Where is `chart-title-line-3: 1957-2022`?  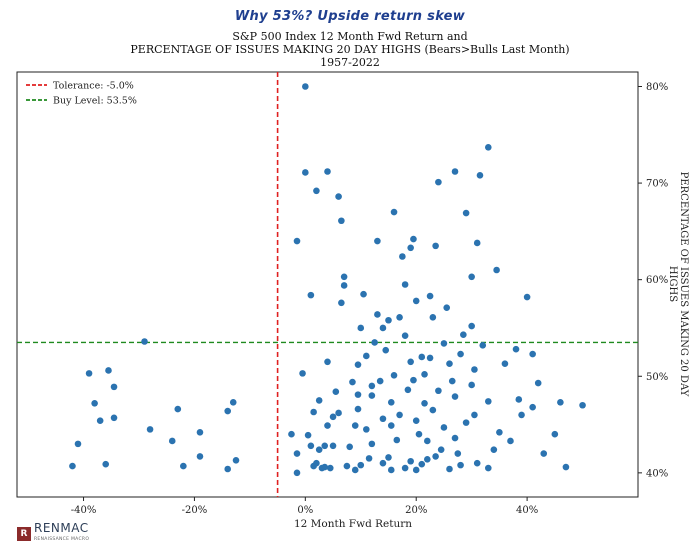 chart-title-line-3: 1957-2022 is located at coordinates (350, 62).